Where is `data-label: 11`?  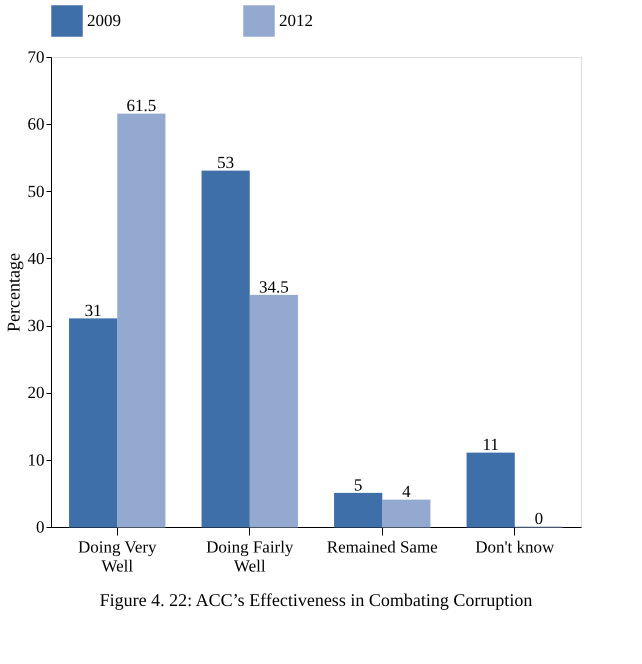
data-label: 11 is located at coordinates (490, 444).